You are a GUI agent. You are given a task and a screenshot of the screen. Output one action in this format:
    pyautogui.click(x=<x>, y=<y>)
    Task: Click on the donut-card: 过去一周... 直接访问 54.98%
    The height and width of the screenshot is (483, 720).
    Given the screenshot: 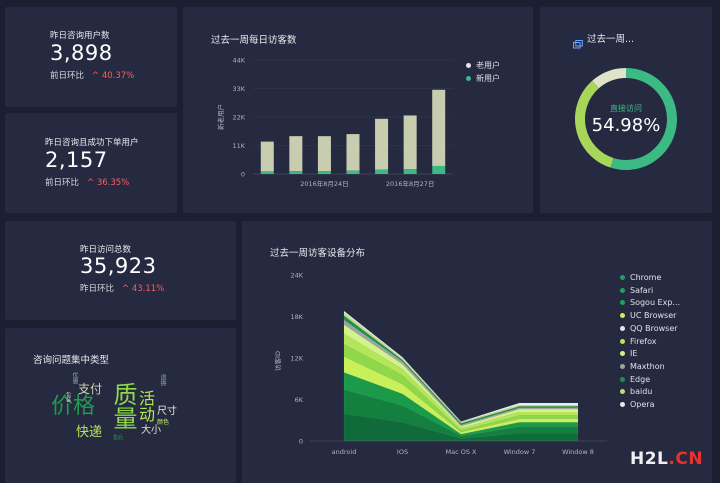 What is the action you would take?
    pyautogui.click(x=626, y=110)
    